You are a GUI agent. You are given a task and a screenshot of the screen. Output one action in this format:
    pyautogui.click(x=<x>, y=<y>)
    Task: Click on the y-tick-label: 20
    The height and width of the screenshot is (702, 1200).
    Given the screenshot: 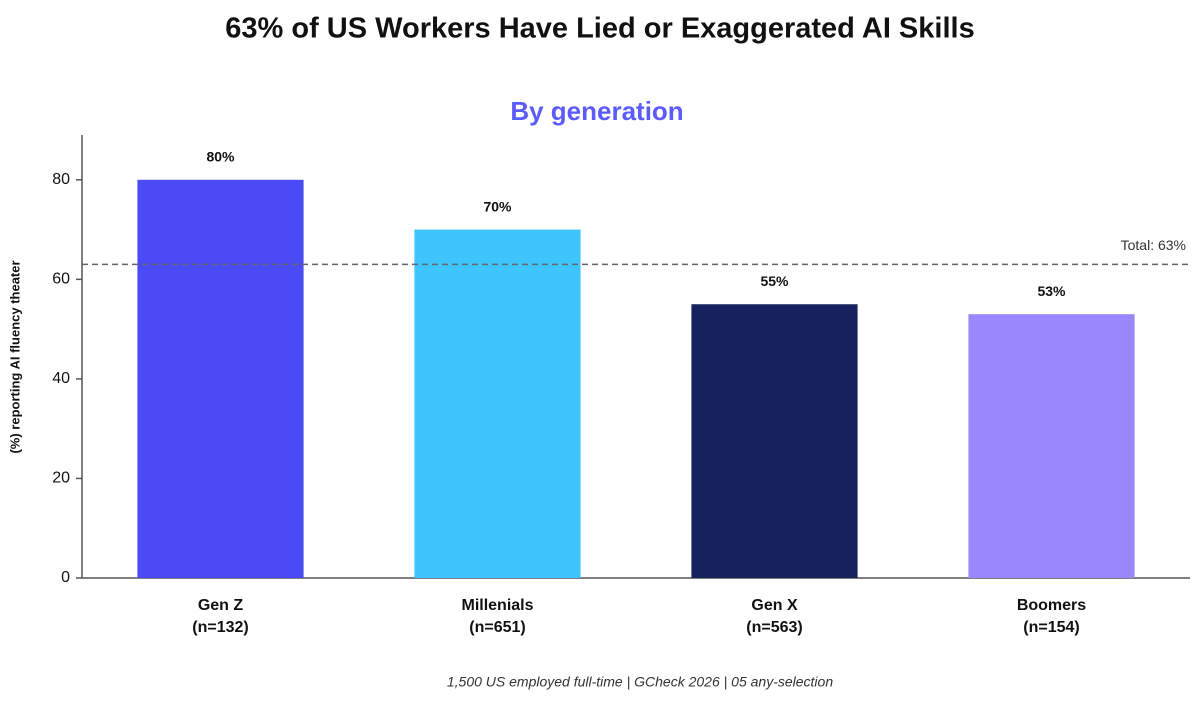 What is the action you would take?
    pyautogui.click(x=61, y=478)
    